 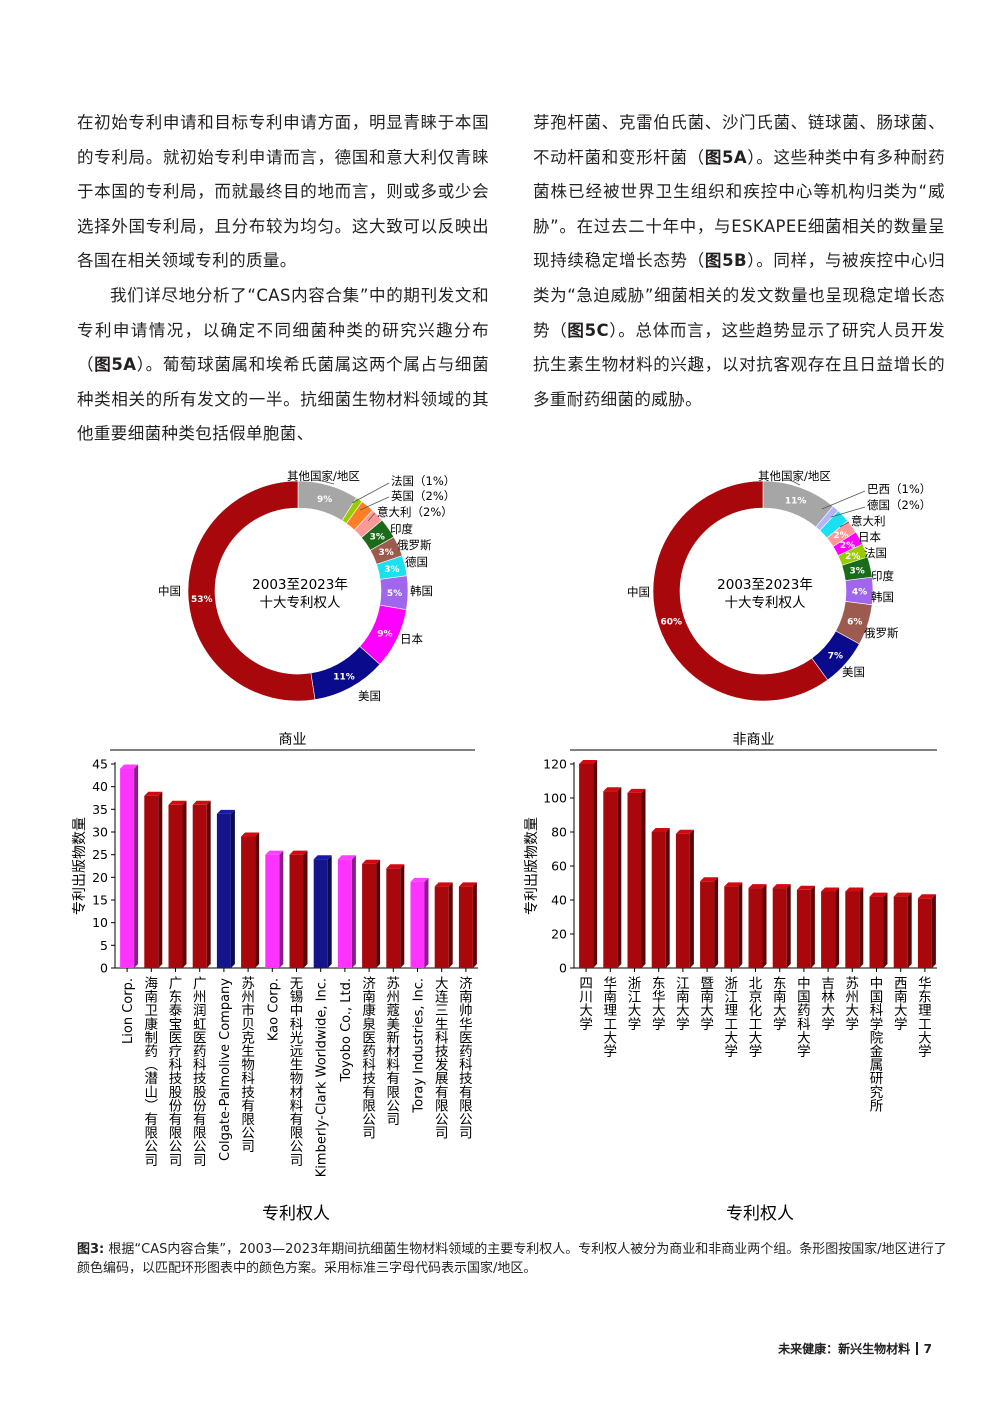 I want to click on chart-title: 非商业, so click(x=754, y=740).